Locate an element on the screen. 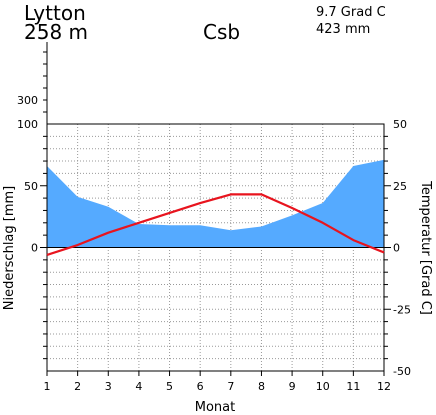 The width and height of the screenshot is (436, 415). x-tick-label: 7 is located at coordinates (230, 386).